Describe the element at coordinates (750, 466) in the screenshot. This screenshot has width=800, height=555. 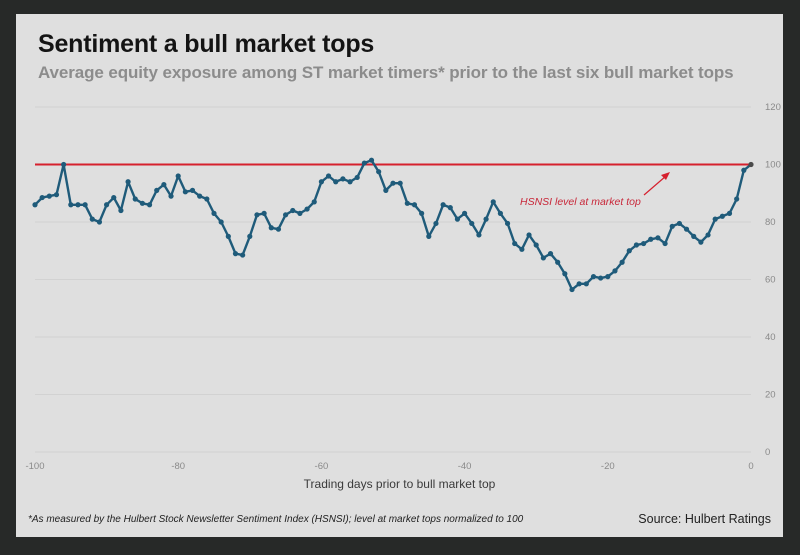
I see `x-tick-label: 0` at that location.